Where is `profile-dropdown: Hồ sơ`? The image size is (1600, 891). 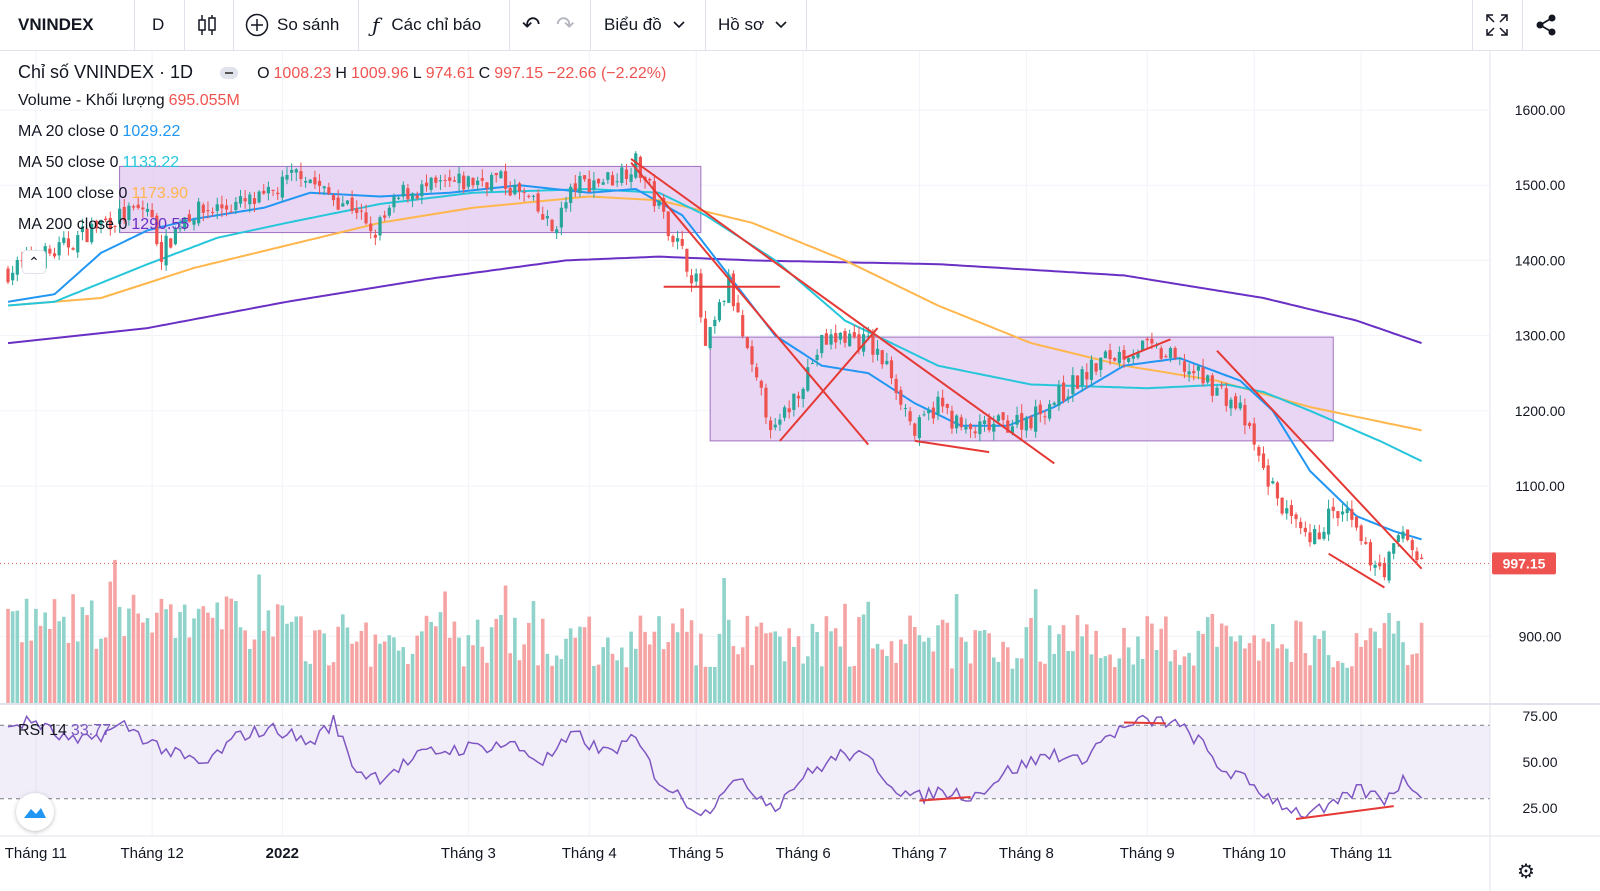
profile-dropdown: Hồ sơ is located at coordinates (753, 25).